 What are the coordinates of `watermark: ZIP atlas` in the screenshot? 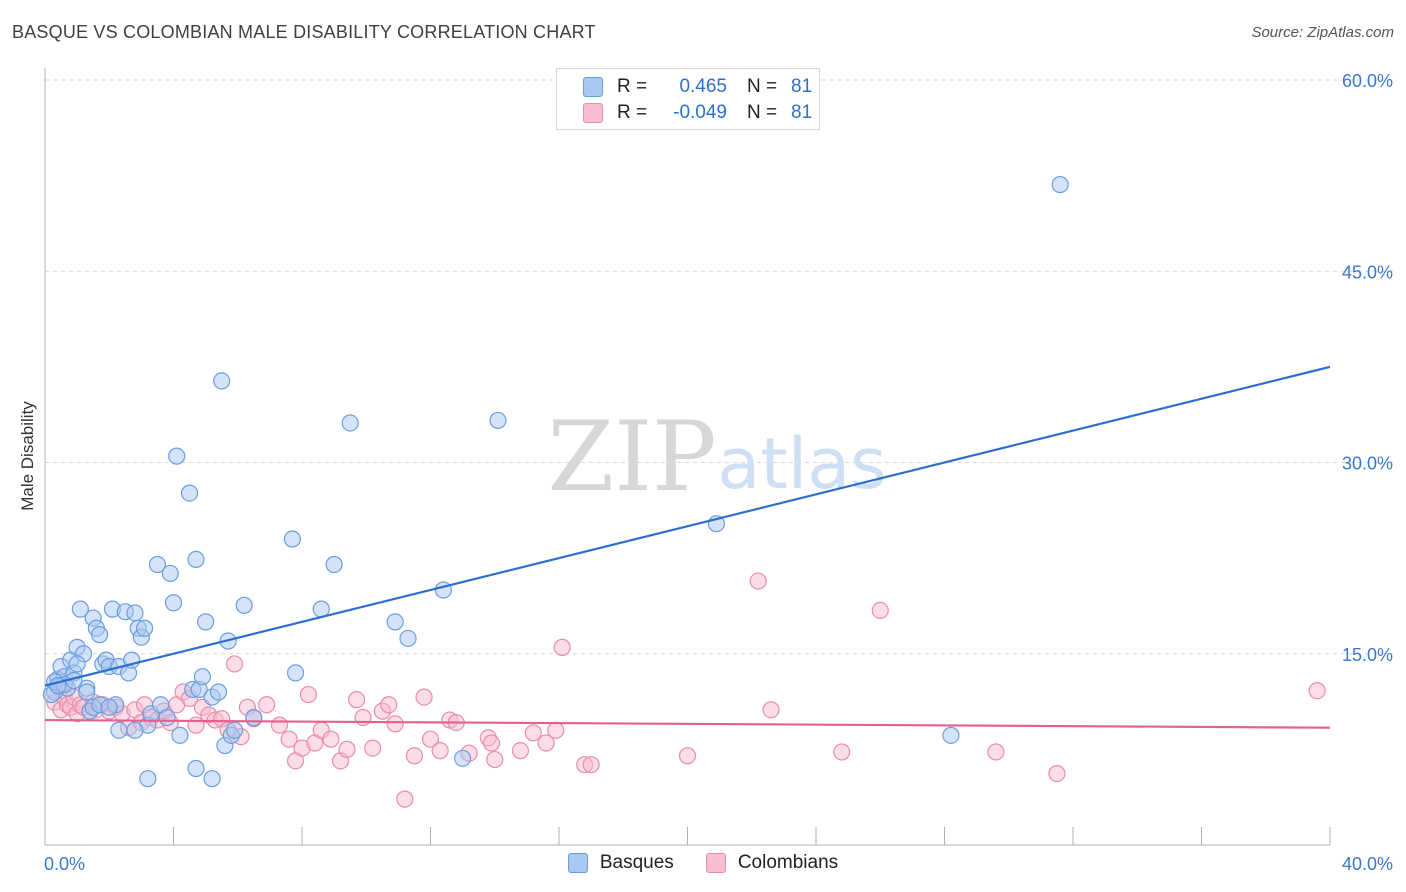 It's located at (716, 457).